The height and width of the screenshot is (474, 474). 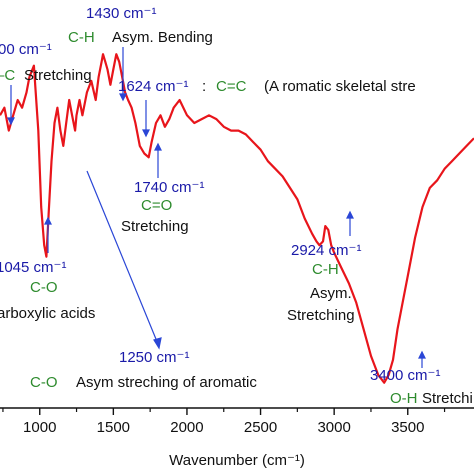 What do you see at coordinates (26, 49) in the screenshot?
I see `annotation-1000-wavenumber: 00 cm⁻¹` at bounding box center [26, 49].